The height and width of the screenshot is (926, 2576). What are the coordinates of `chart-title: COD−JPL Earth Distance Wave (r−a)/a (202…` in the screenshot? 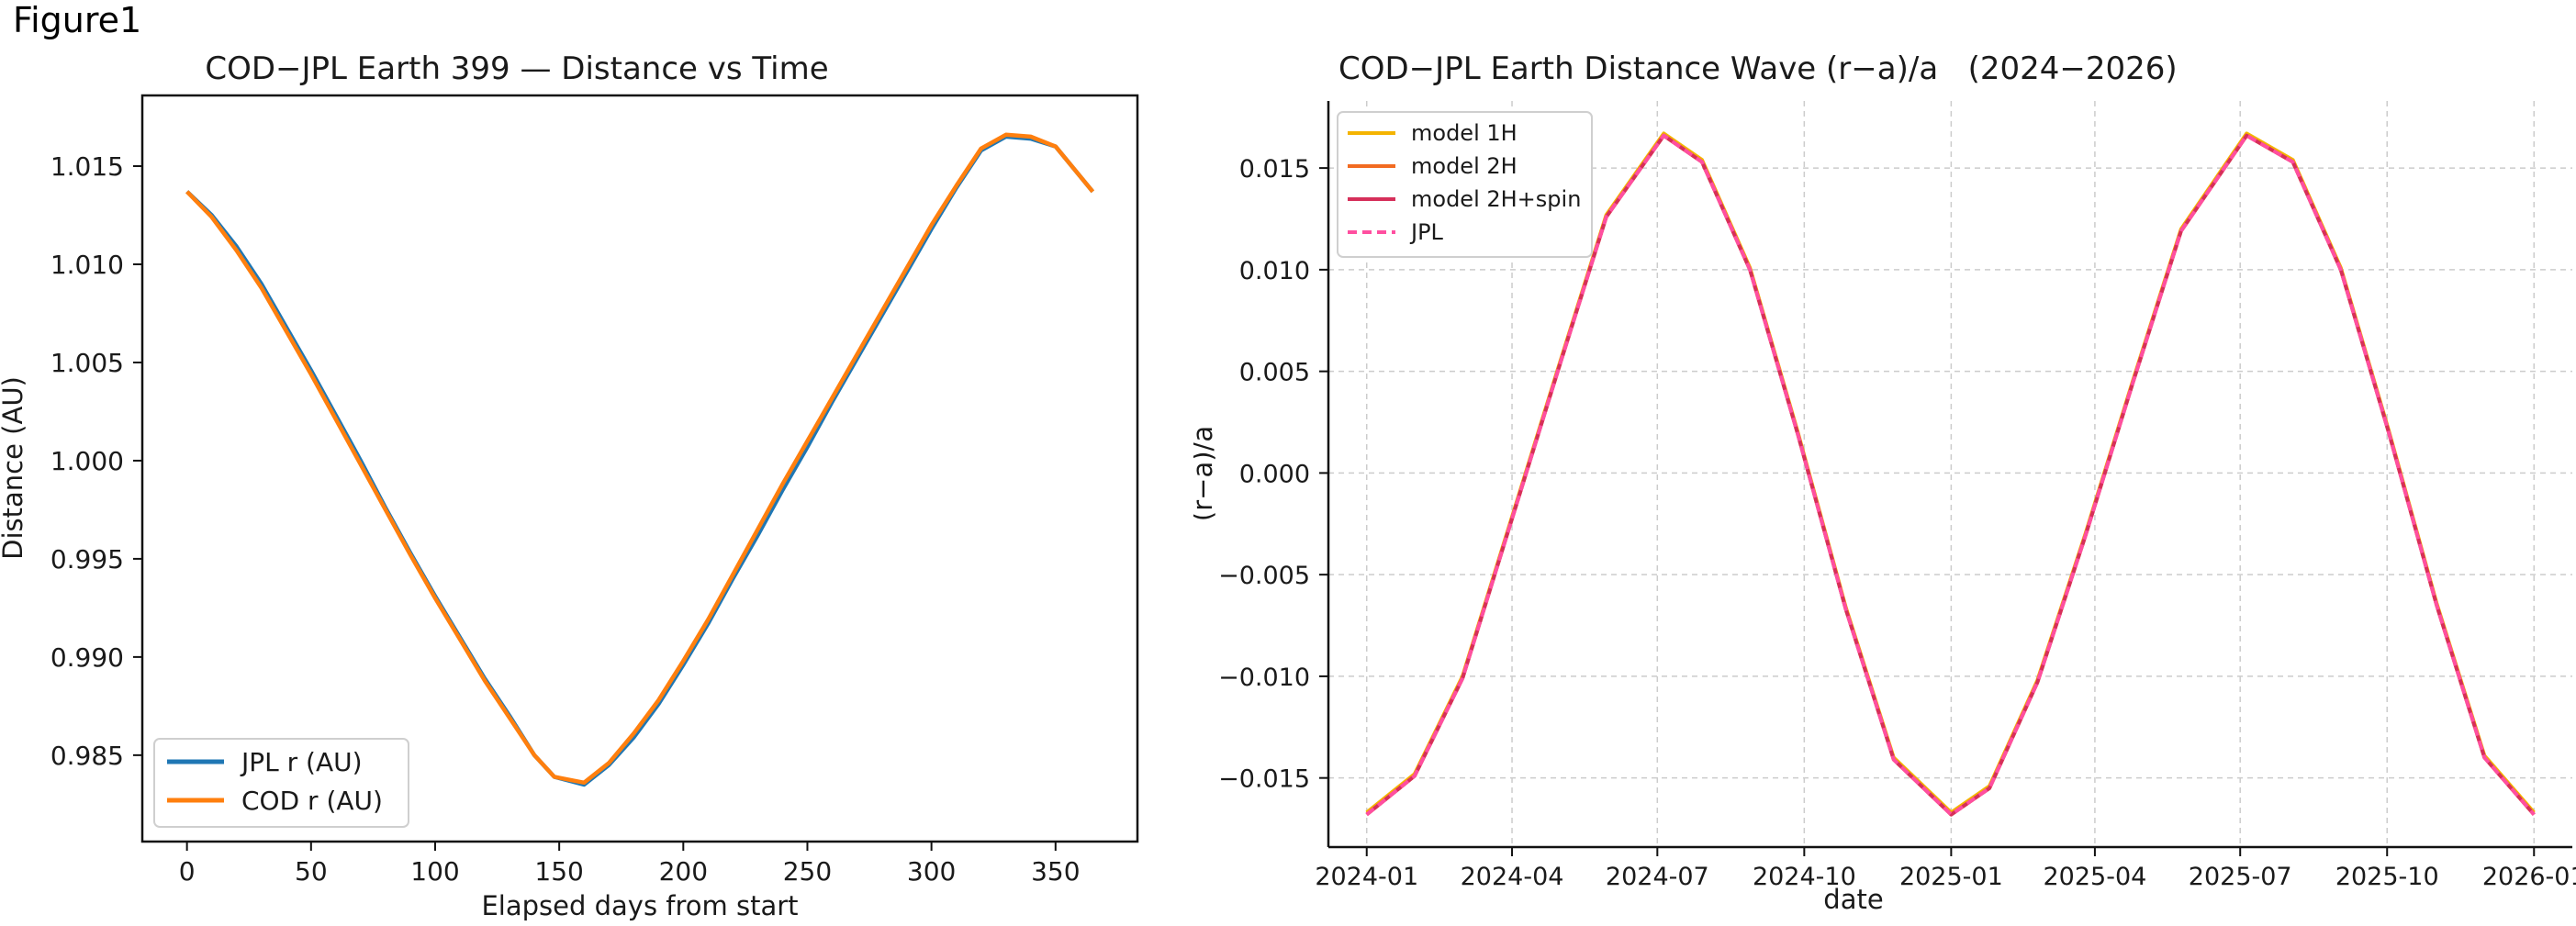 It's located at (1758, 69).